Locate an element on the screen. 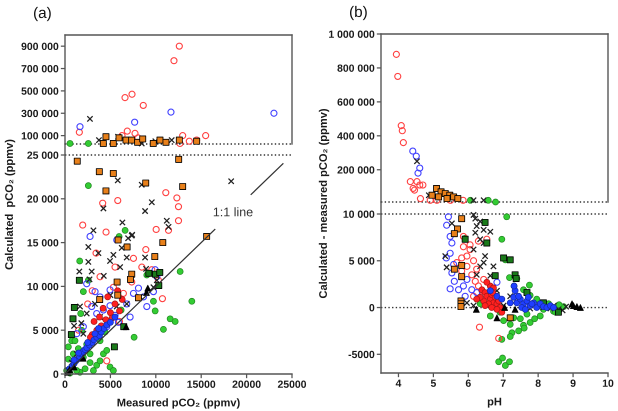  y-tick-label: 500 000 is located at coordinates (39, 91).